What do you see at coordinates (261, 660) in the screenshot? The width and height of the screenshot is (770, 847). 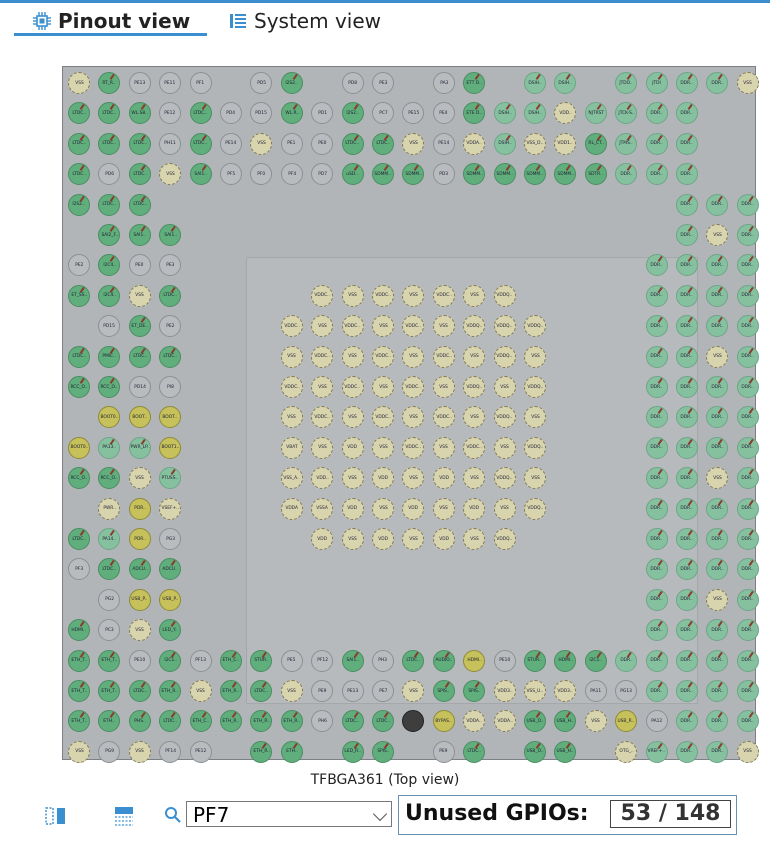 I see `pin-bottom-0-6: STUR..` at bounding box center [261, 660].